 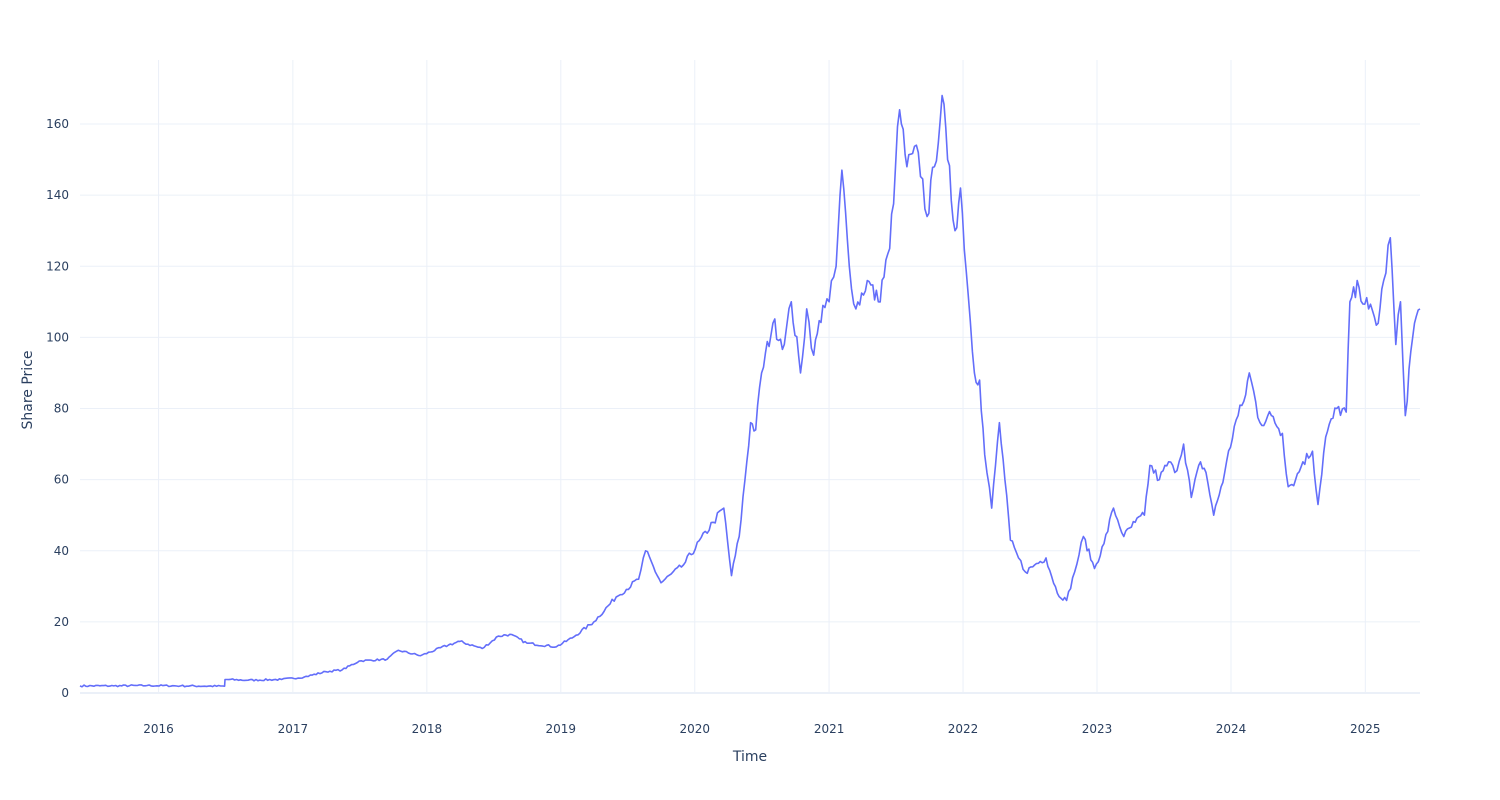 I want to click on y-tick-label: 80, so click(x=61, y=409).